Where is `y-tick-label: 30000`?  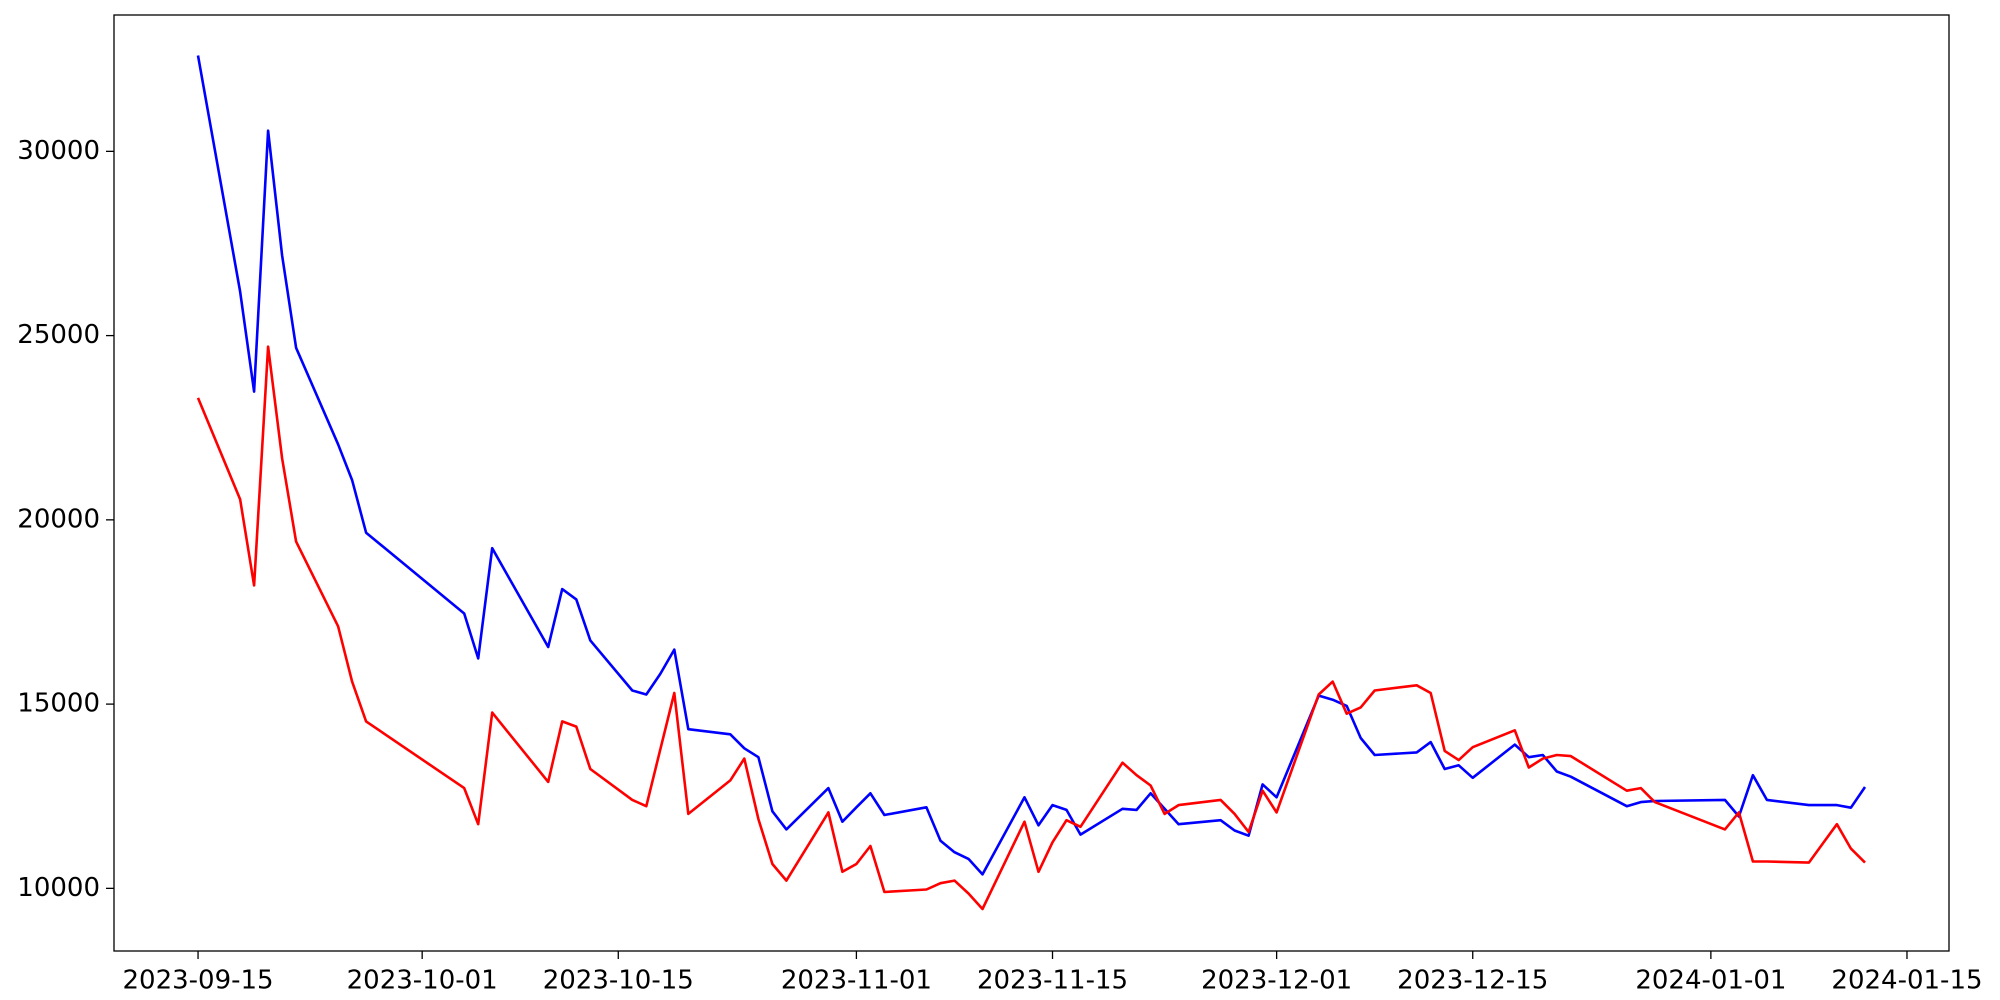
y-tick-label: 30000 is located at coordinates (58, 151).